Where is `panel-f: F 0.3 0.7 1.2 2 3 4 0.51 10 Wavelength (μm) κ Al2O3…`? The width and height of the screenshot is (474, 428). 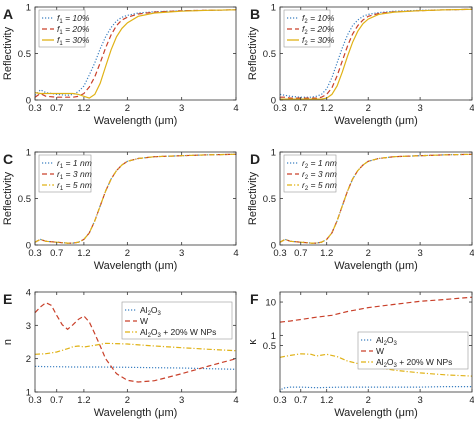
panel-f: F 0.3 0.7 1.2 2 3 4 0.51 10 Wavelength (μm) κ Al2O3… is located at coordinates (360, 355).